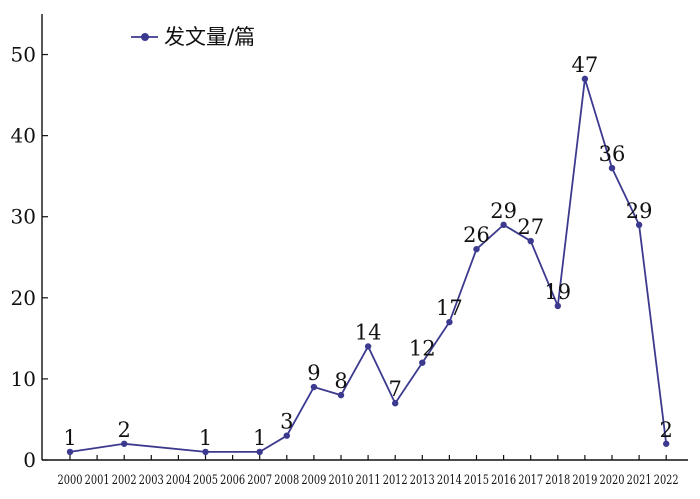 The image size is (700, 499). Describe the element at coordinates (340, 381) in the screenshot. I see `data-label: 8` at that location.